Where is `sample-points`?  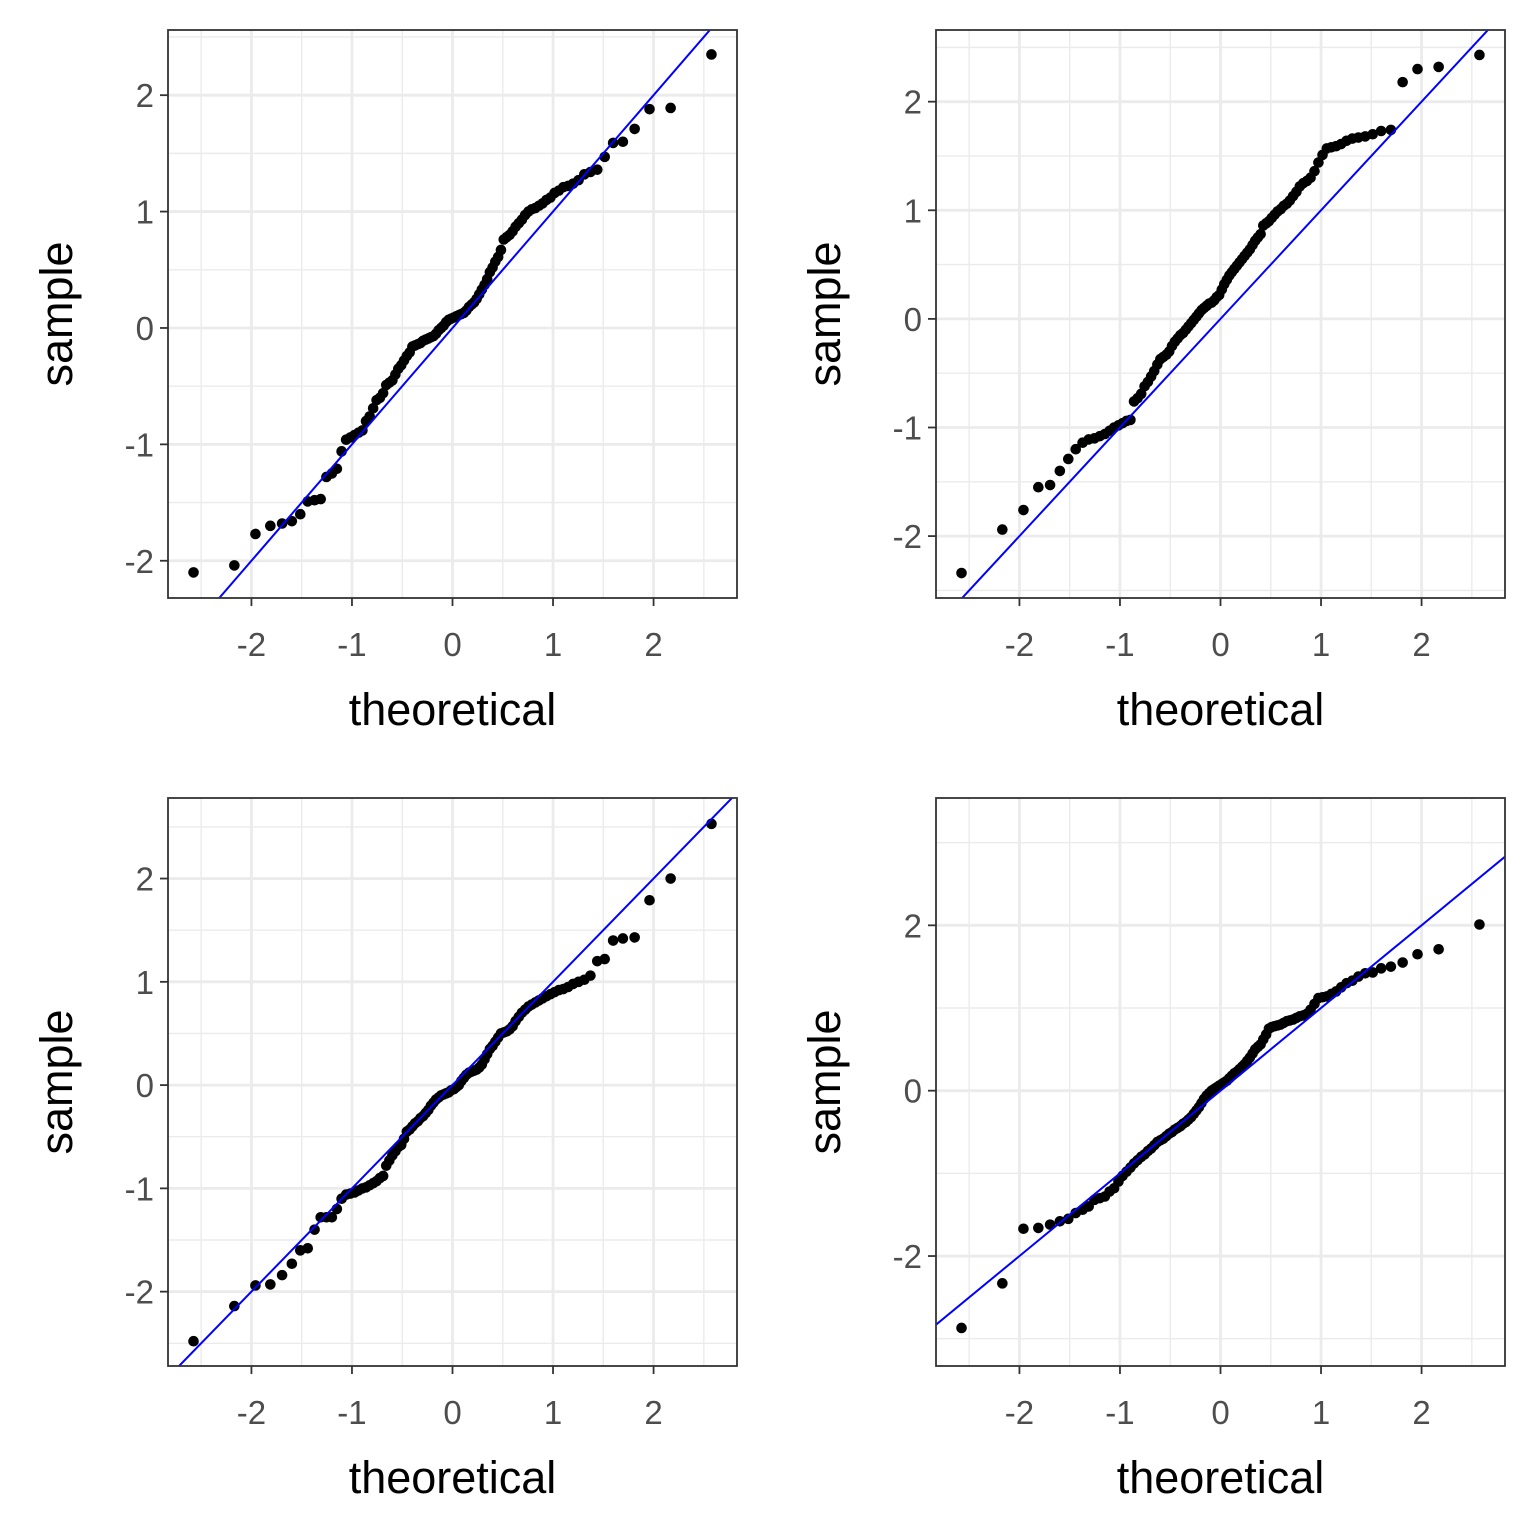 sample-points is located at coordinates (1220, 314).